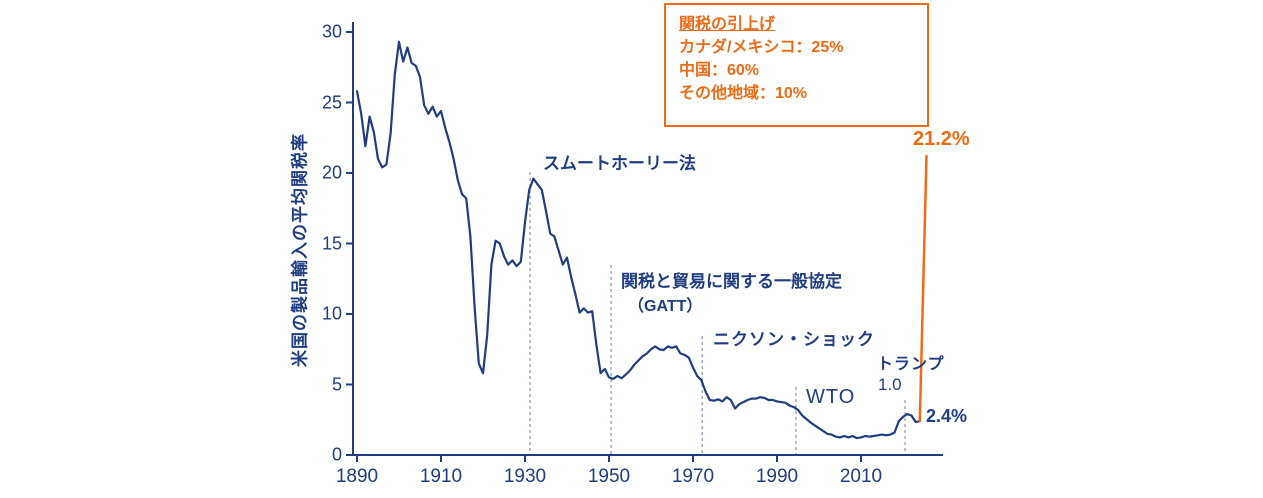  What do you see at coordinates (357, 476) in the screenshot?
I see `x-tick-1890: 1890` at bounding box center [357, 476].